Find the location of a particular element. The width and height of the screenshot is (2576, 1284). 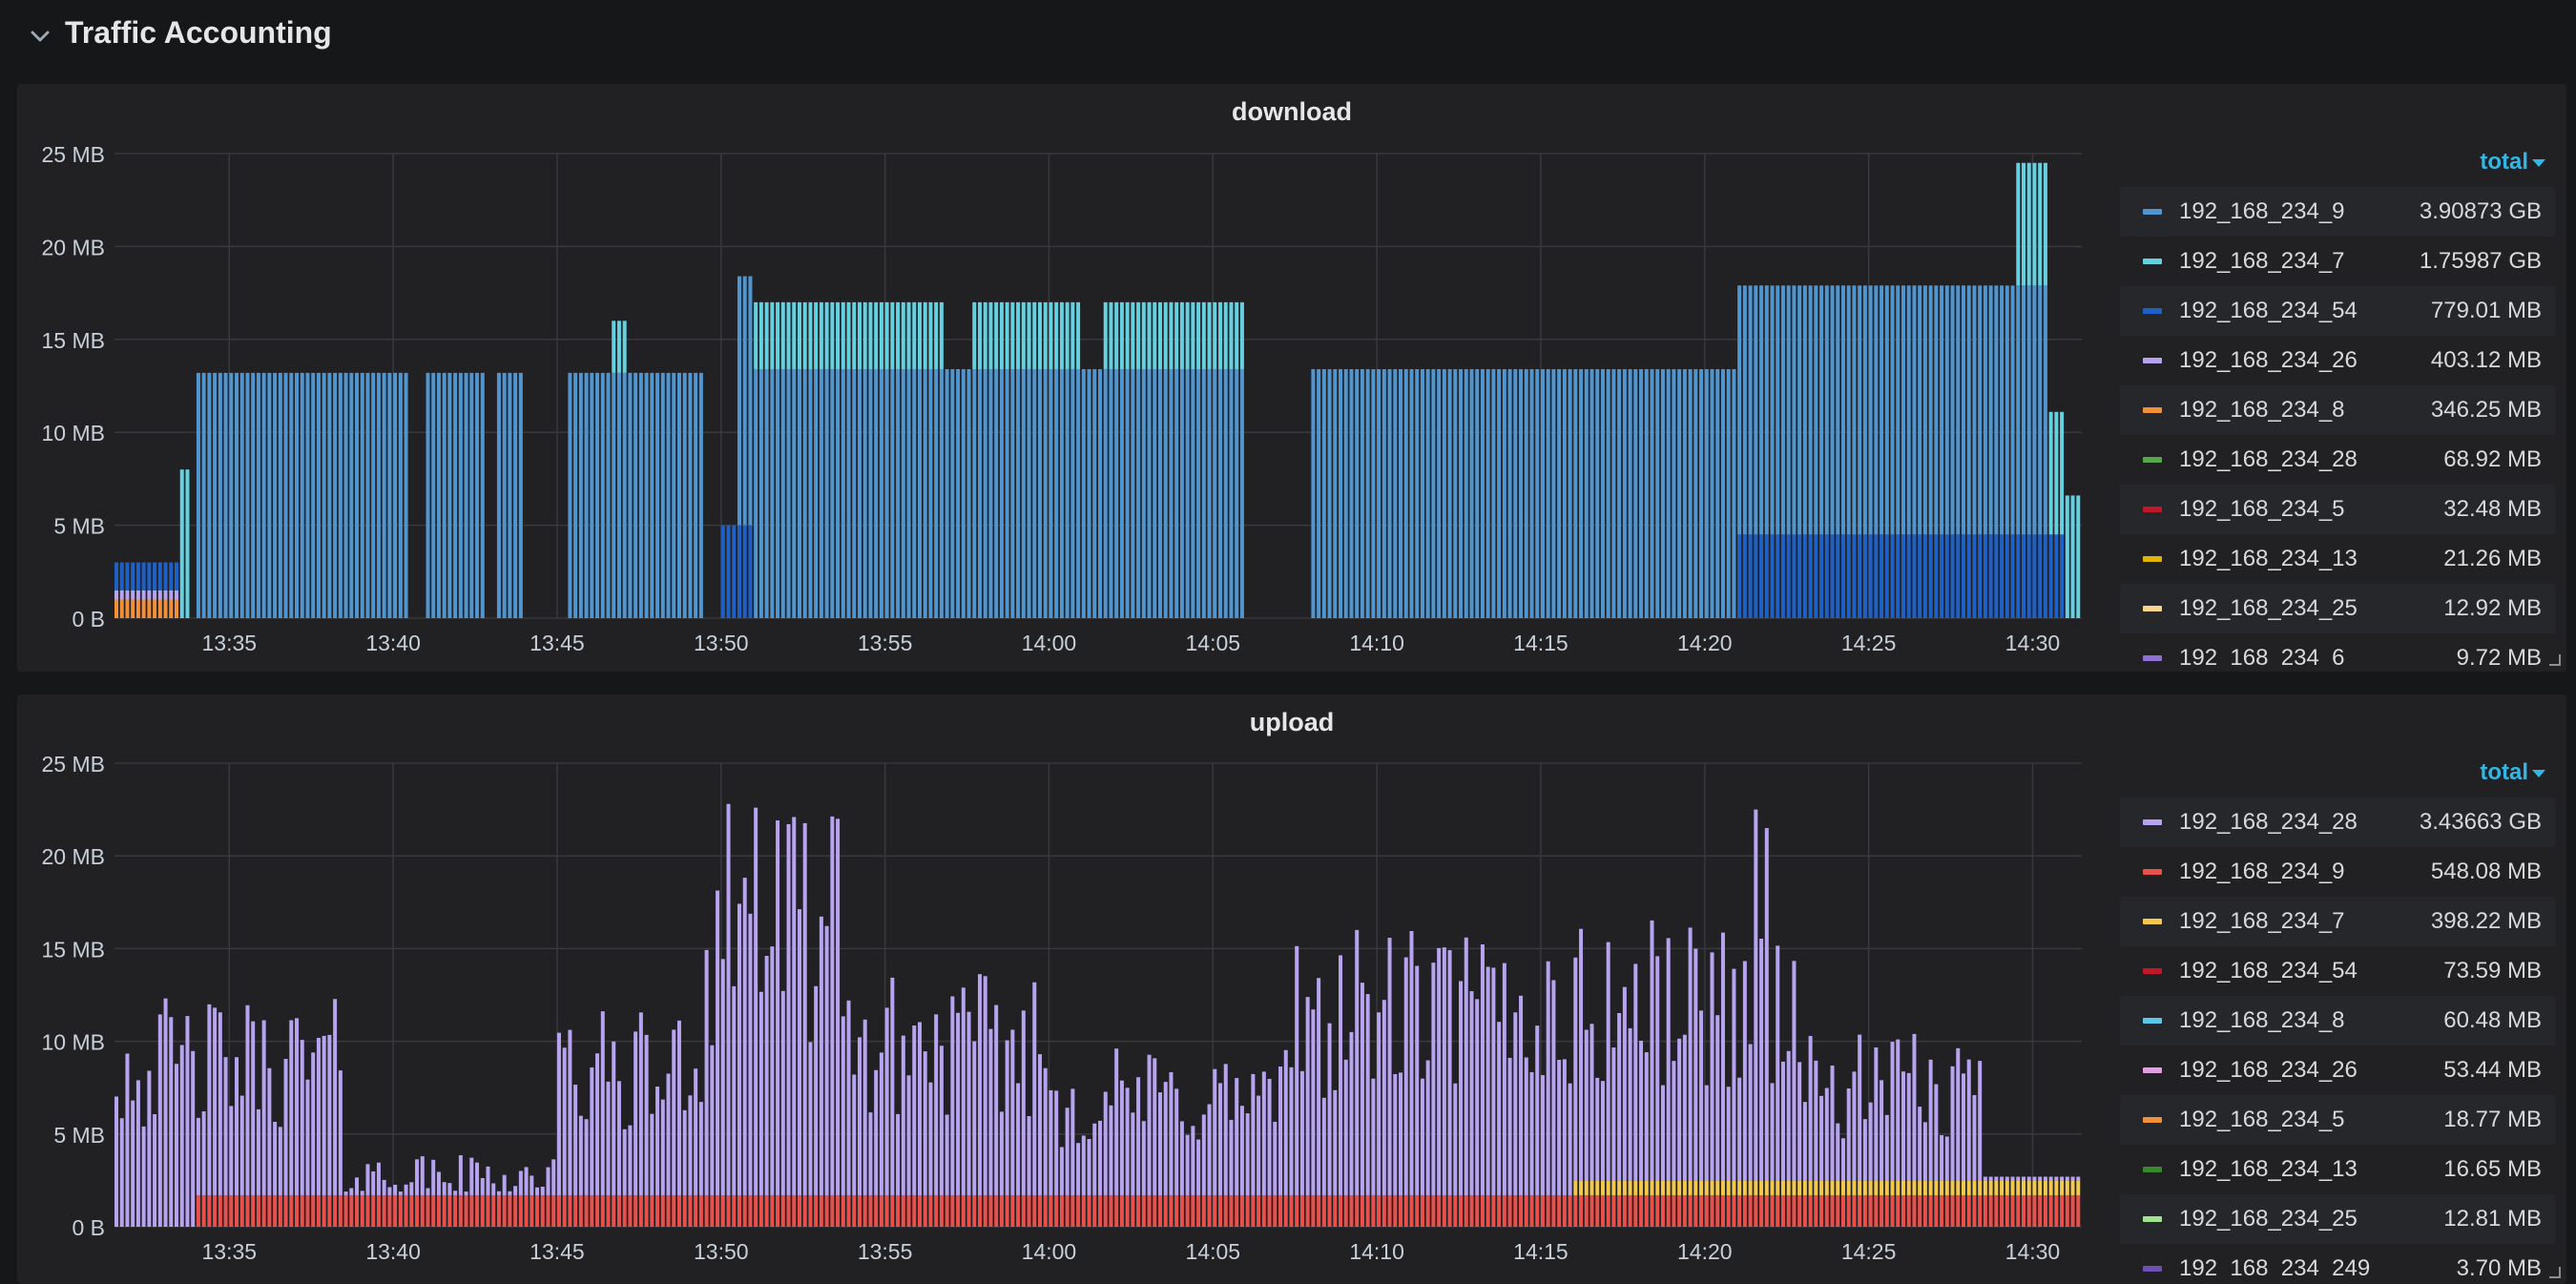

legend-item: 192_168_234_28 3.43663 GB is located at coordinates (2337, 822).